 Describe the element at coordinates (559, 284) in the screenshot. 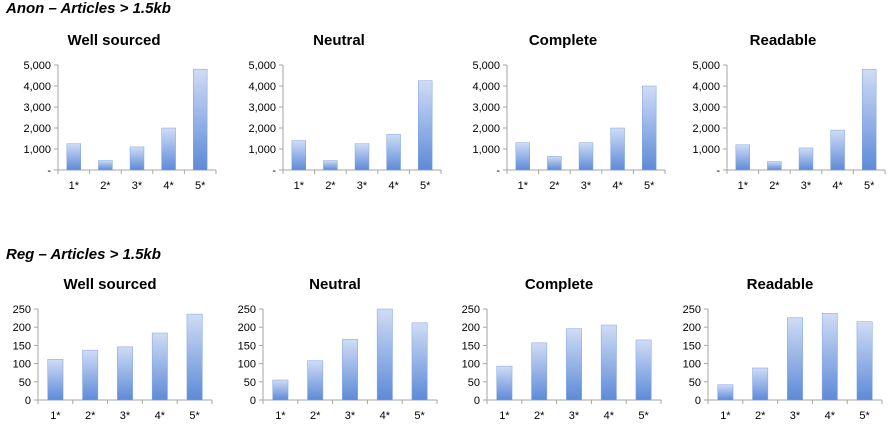

I see `chart-title: Complete` at that location.